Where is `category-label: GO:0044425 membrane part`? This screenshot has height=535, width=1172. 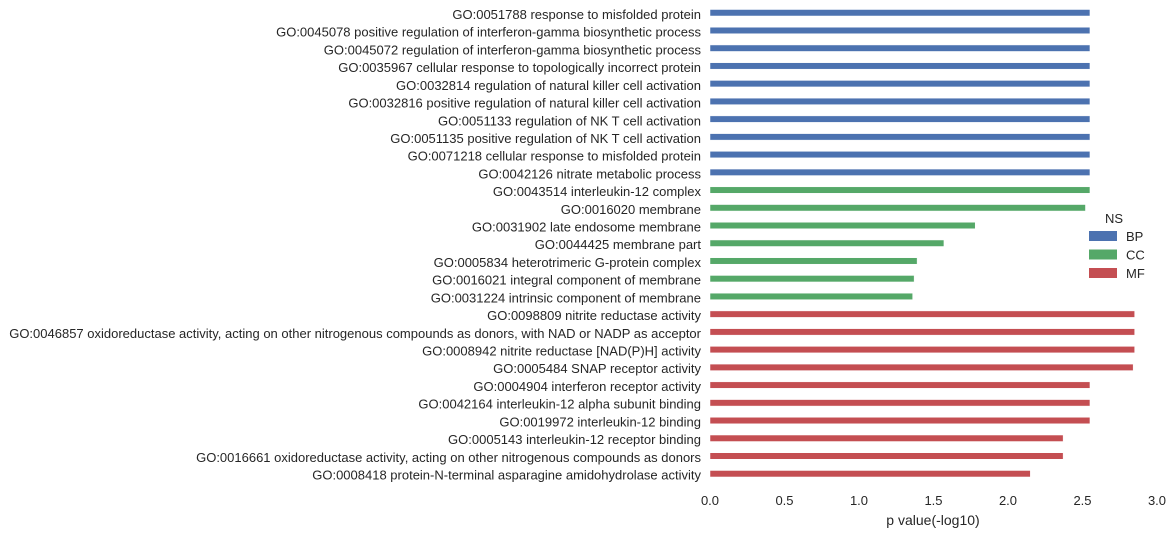
category-label: GO:0044425 membrane part is located at coordinates (618, 244).